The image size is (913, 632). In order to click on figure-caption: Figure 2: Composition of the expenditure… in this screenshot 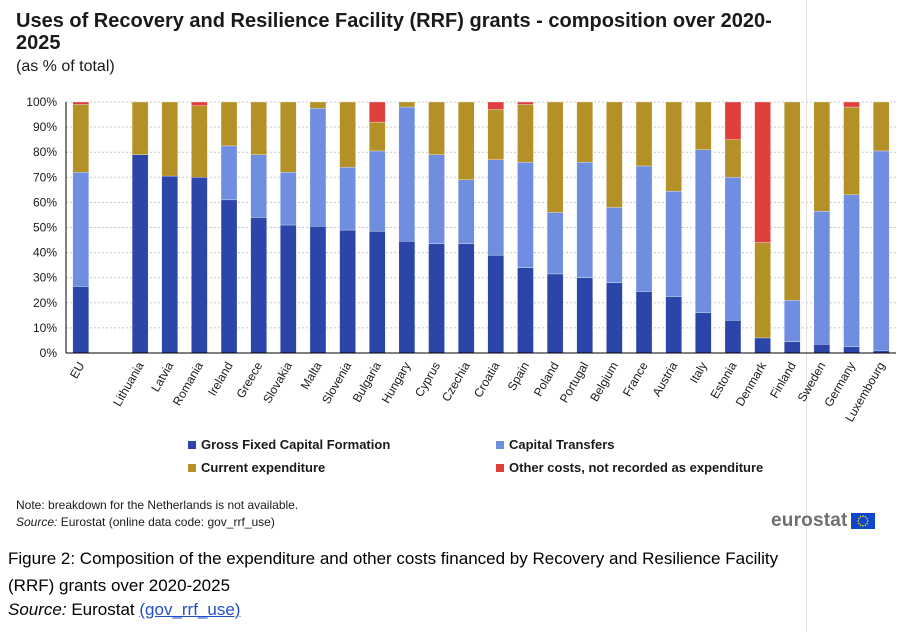, I will do `click(393, 572)`.